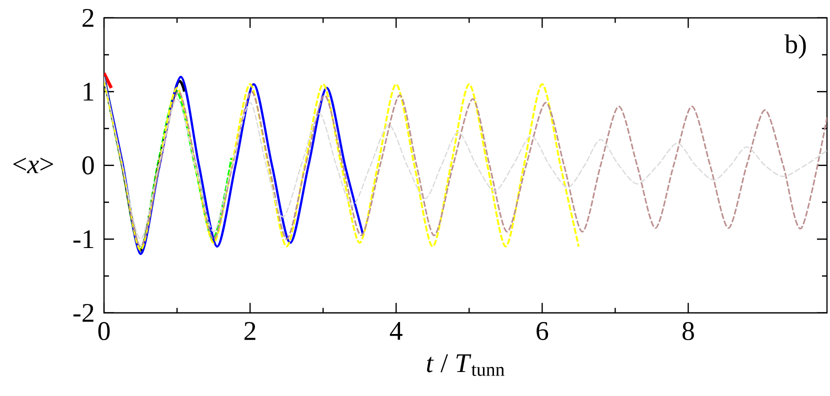 Image resolution: width=830 pixels, height=396 pixels. Describe the element at coordinates (396, 331) in the screenshot. I see `x-tick-label: 4` at that location.